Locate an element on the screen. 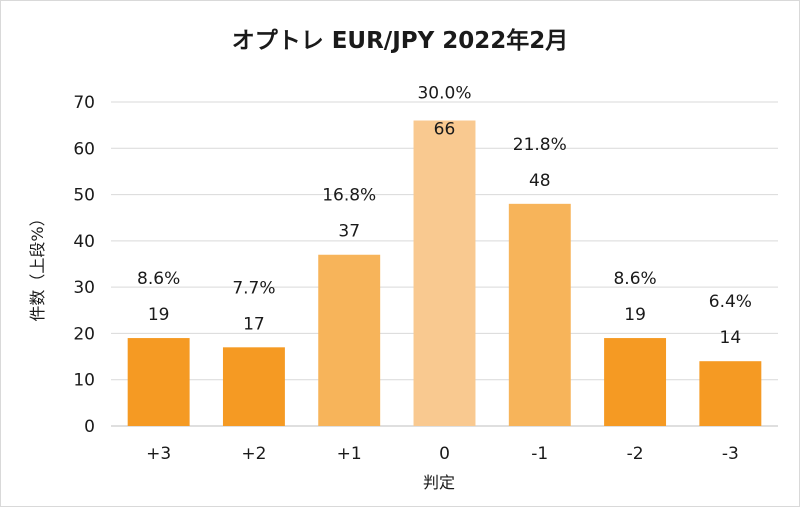  value-label: 66 is located at coordinates (445, 130).